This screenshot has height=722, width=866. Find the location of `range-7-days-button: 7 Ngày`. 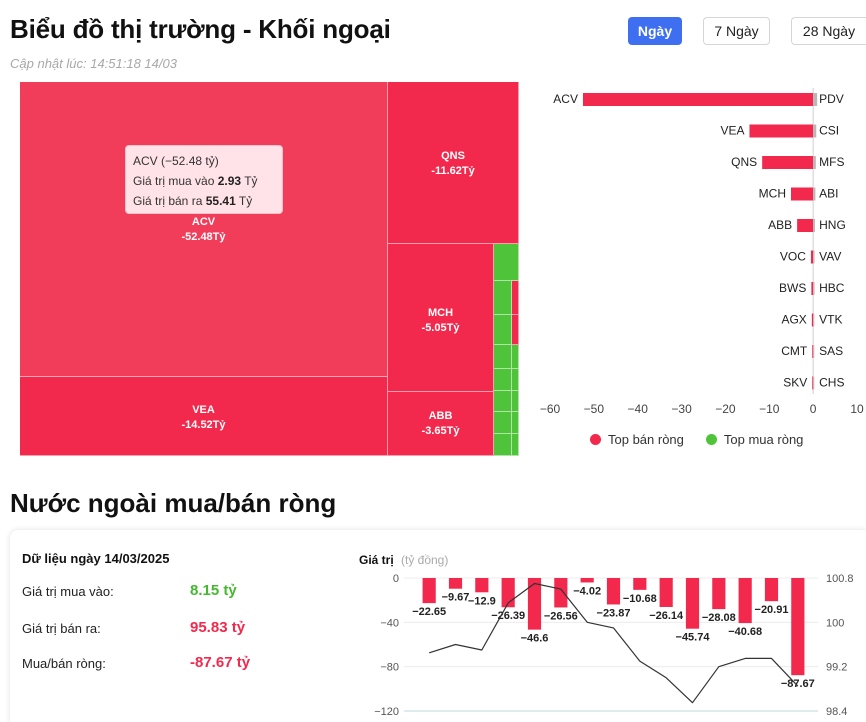

range-7-days-button: 7 Ngày is located at coordinates (736, 31).